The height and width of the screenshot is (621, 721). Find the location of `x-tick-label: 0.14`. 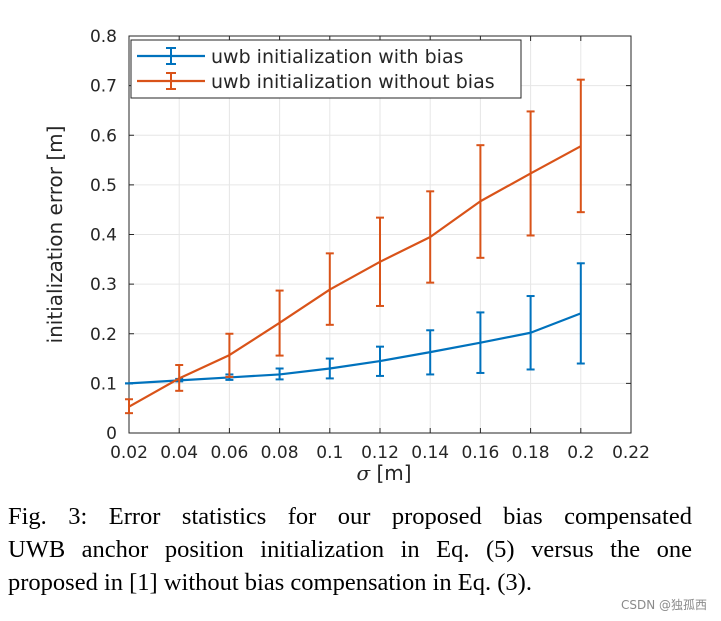

x-tick-label: 0.14 is located at coordinates (430, 453).